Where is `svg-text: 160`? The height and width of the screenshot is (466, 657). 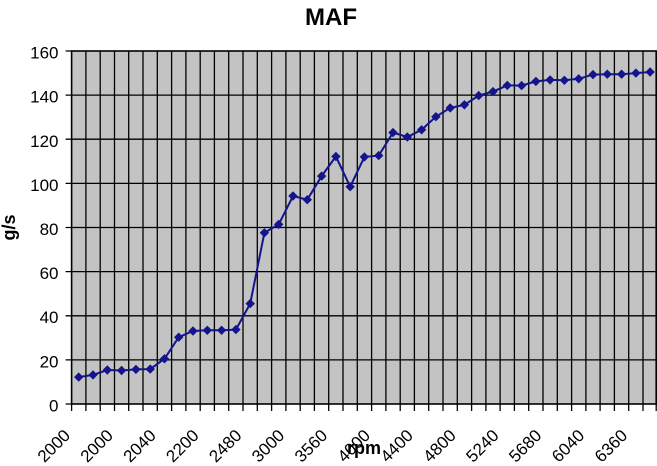 svg-text: 160 is located at coordinates (44, 53).